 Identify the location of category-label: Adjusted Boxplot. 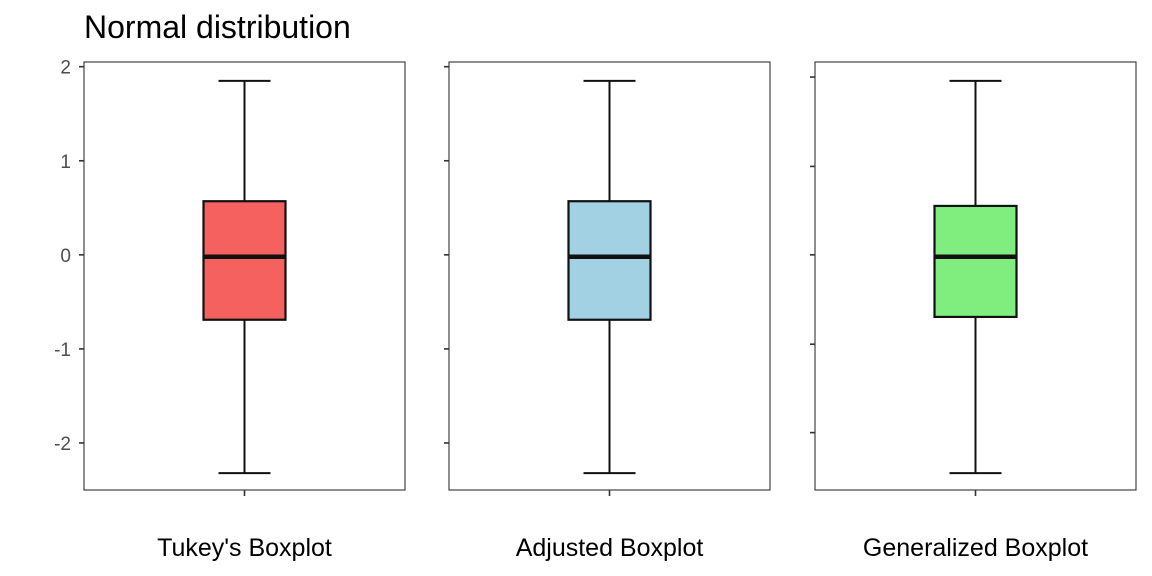
(610, 548).